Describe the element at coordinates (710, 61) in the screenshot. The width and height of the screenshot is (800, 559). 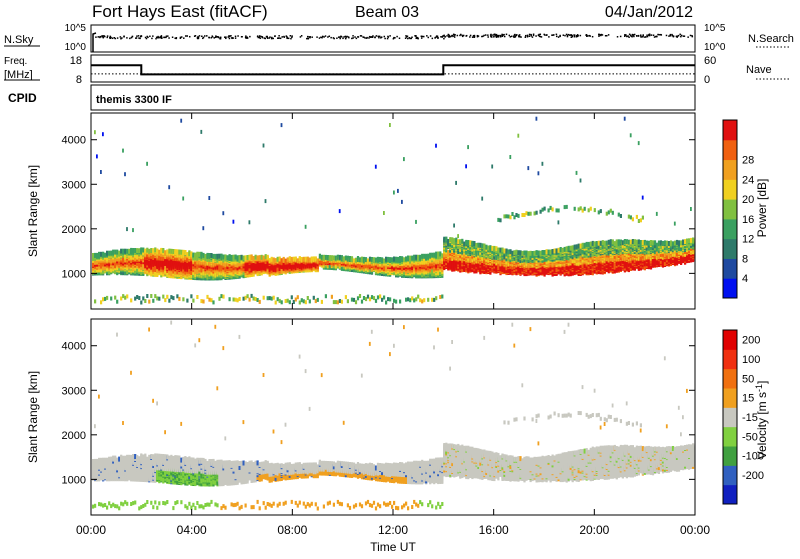
I see `nave-tick-high: 60` at that location.